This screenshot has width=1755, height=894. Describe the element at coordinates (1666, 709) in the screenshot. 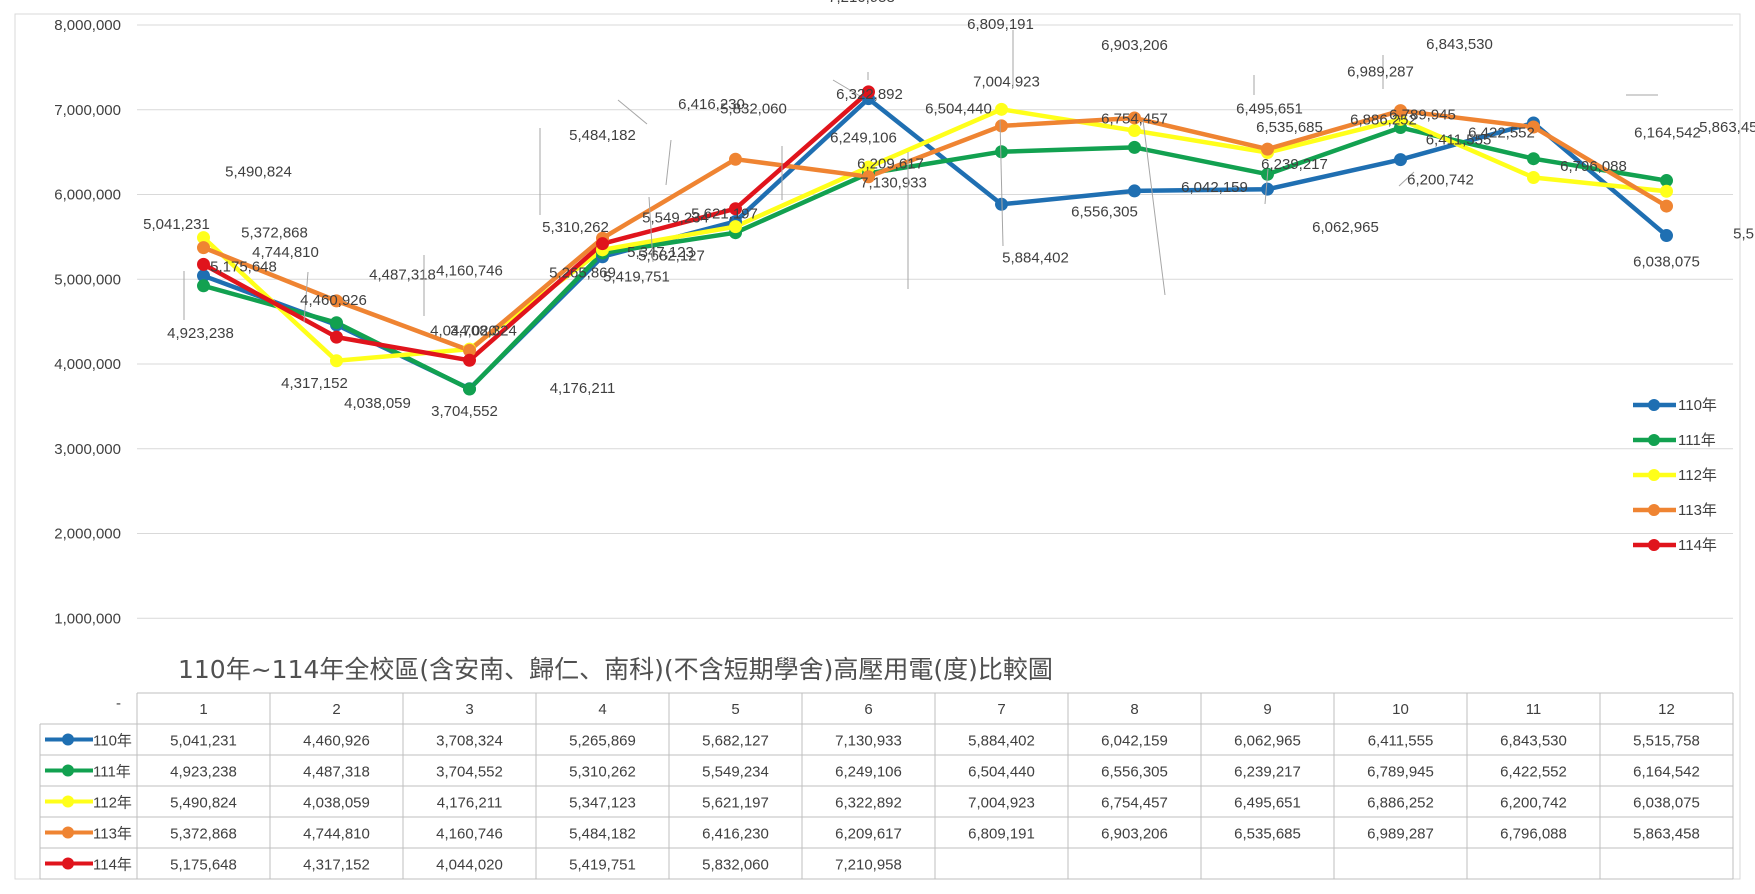

I see `x-tick-label: 12` at that location.